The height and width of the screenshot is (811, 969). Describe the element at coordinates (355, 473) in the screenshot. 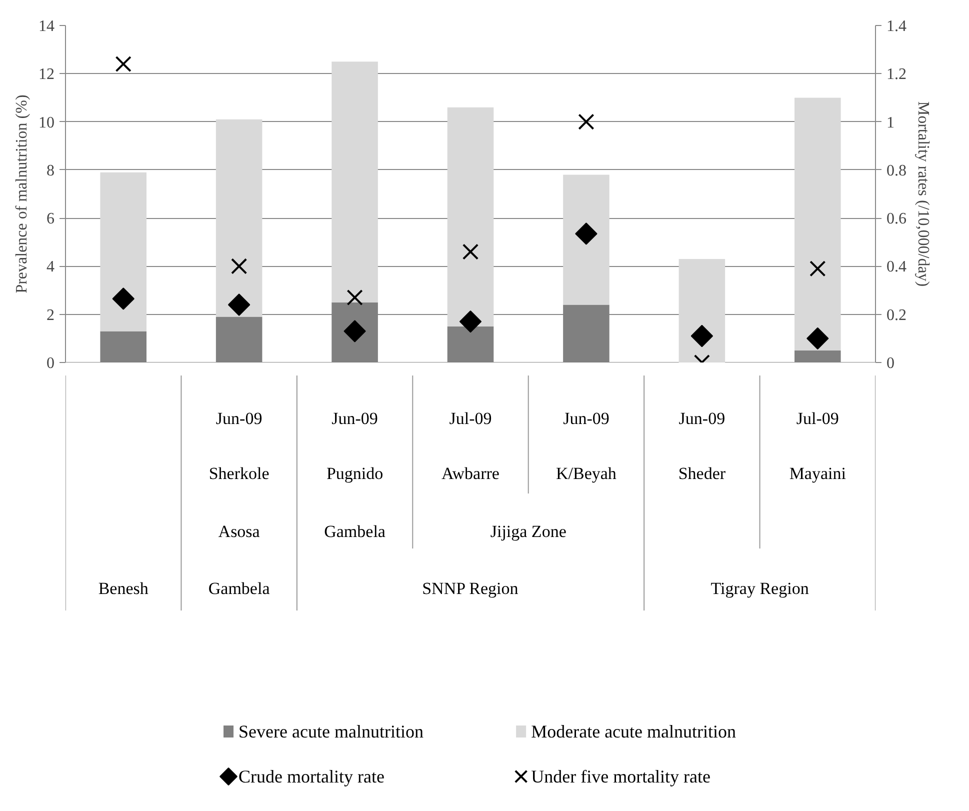

I see `x-tick-label: Pugnido` at that location.